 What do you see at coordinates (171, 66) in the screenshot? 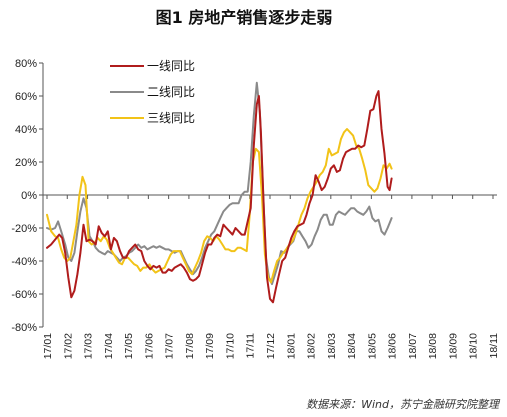
I see `legend-label-1: 一线同比` at bounding box center [171, 66].